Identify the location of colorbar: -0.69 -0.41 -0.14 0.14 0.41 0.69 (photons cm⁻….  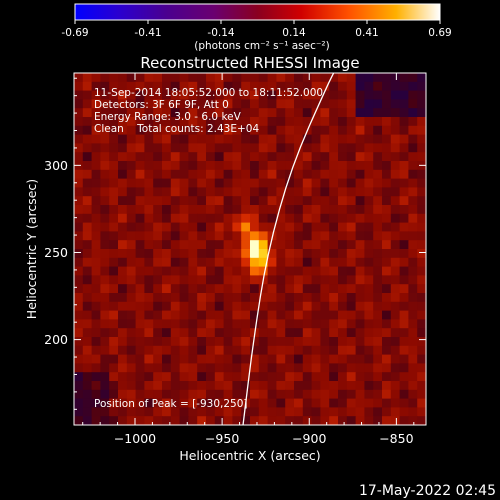
(256, 27).